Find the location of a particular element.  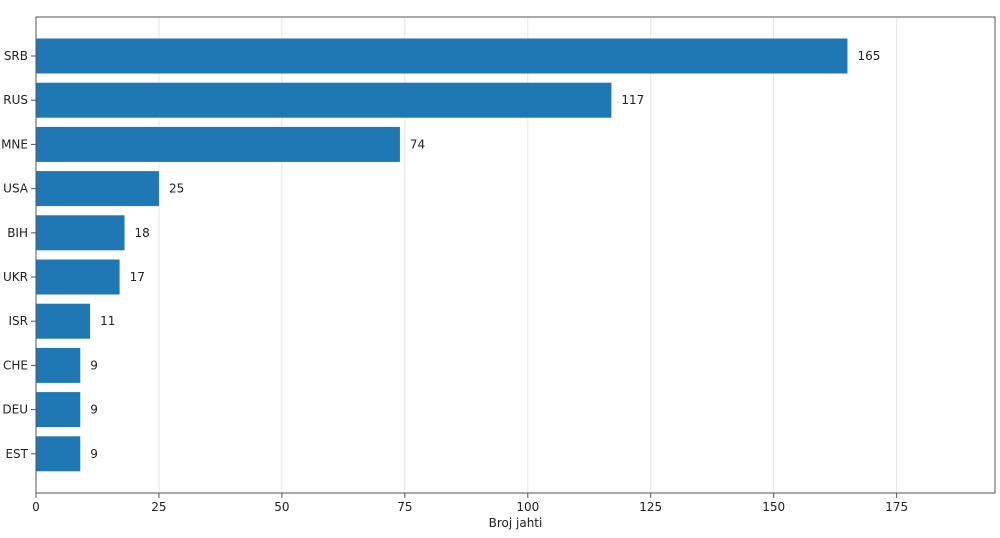

value-label-isr: 11 is located at coordinates (107, 321).